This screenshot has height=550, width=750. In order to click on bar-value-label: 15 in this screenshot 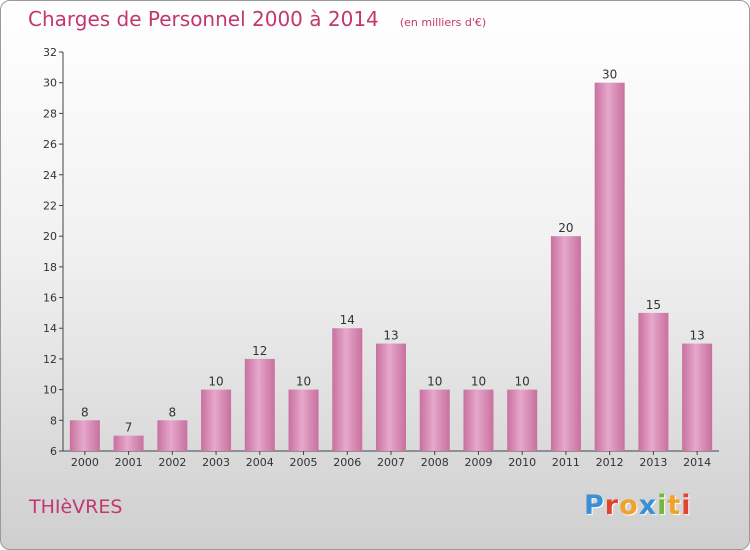, I will do `click(653, 305)`.